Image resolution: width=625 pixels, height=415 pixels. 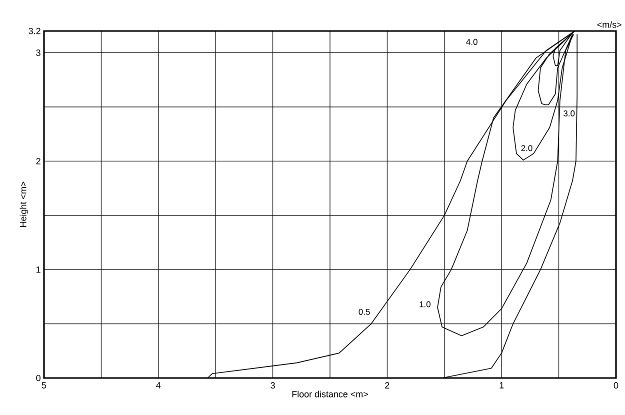 I want to click on annotation: 2.0, so click(x=526, y=148).